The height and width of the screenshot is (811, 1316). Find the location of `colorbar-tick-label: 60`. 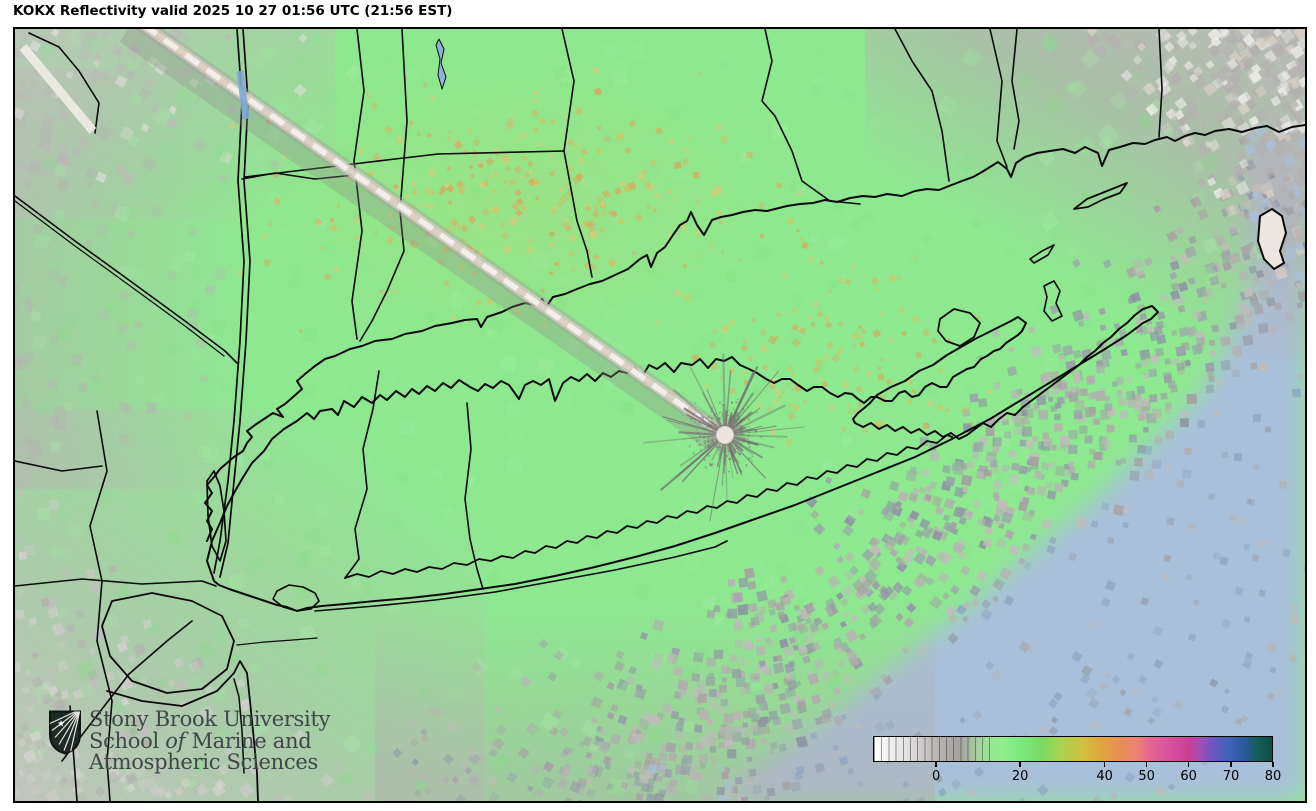

colorbar-tick-label: 60 is located at coordinates (1188, 776).